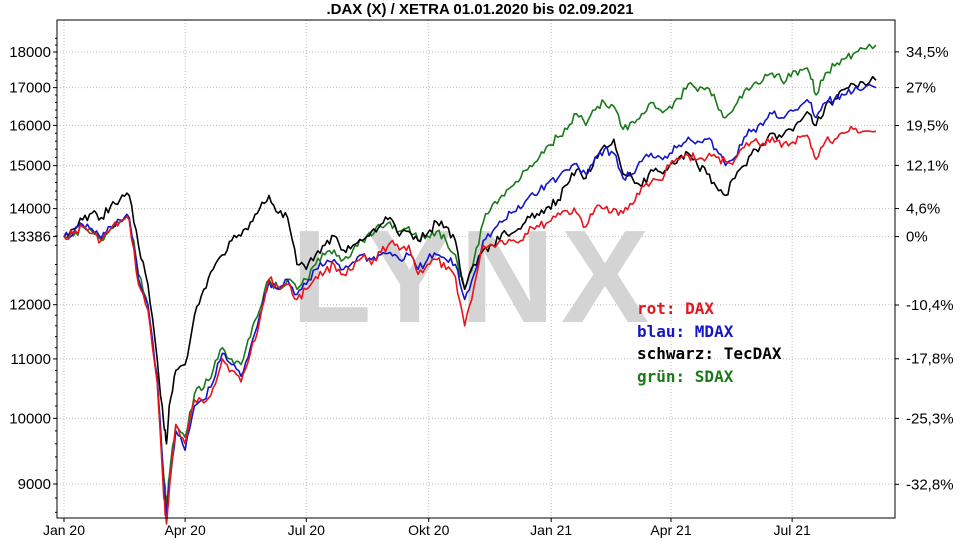  I want to click on x-tick-label: Jul 21, so click(792, 530).